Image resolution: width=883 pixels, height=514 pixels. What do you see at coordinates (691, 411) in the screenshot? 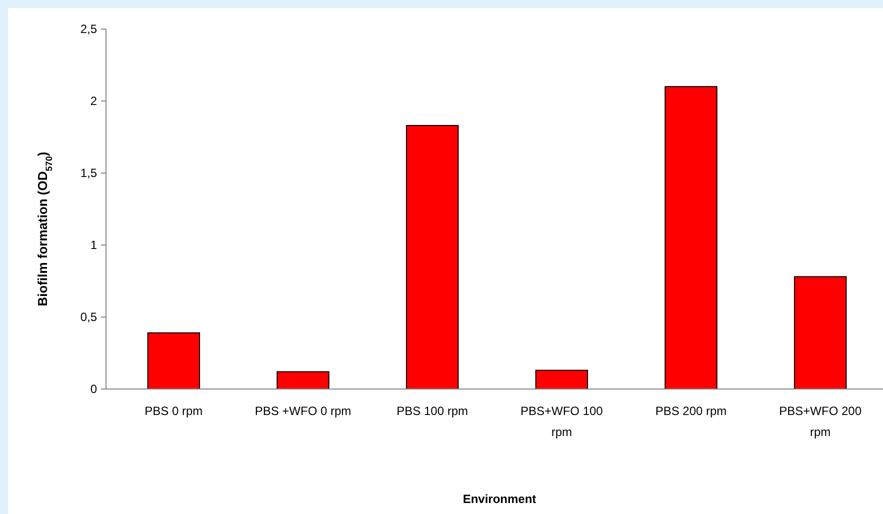
I see `x-tick-label: PBS 200 rpm` at bounding box center [691, 411].